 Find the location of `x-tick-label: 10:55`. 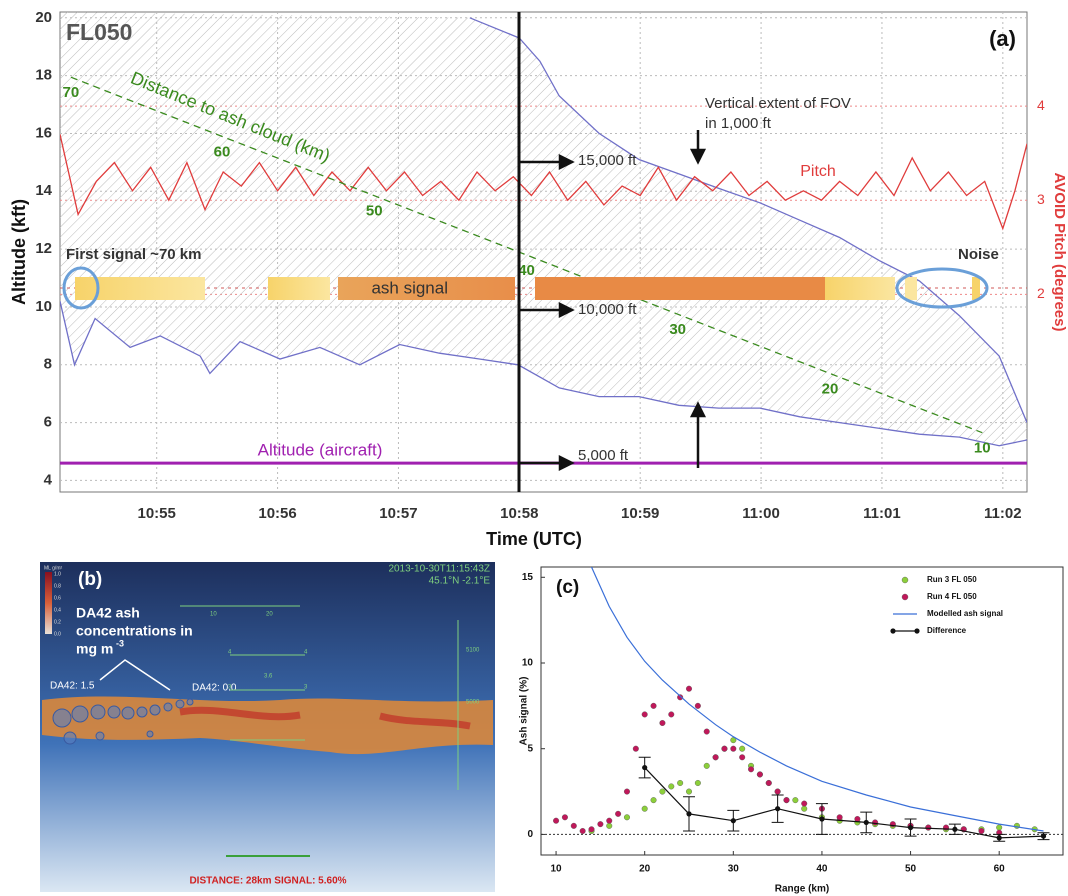

x-tick-label: 10:55 is located at coordinates (157, 513).